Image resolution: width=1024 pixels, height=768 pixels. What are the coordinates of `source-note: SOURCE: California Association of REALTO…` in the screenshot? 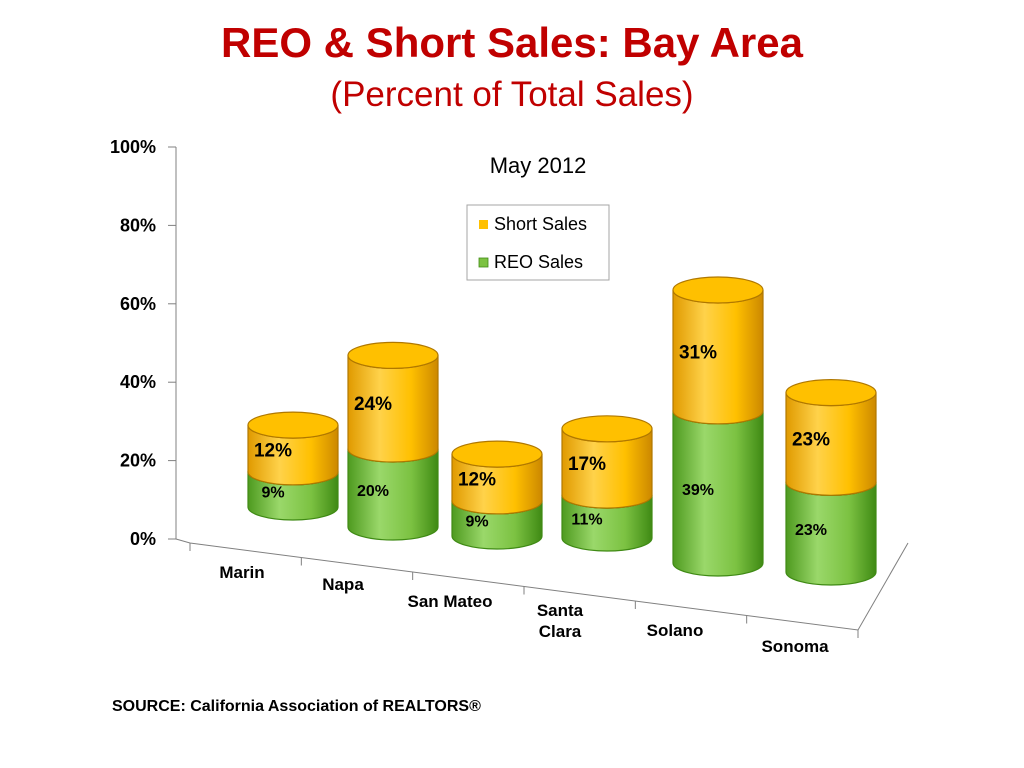 It's located at (296, 706).